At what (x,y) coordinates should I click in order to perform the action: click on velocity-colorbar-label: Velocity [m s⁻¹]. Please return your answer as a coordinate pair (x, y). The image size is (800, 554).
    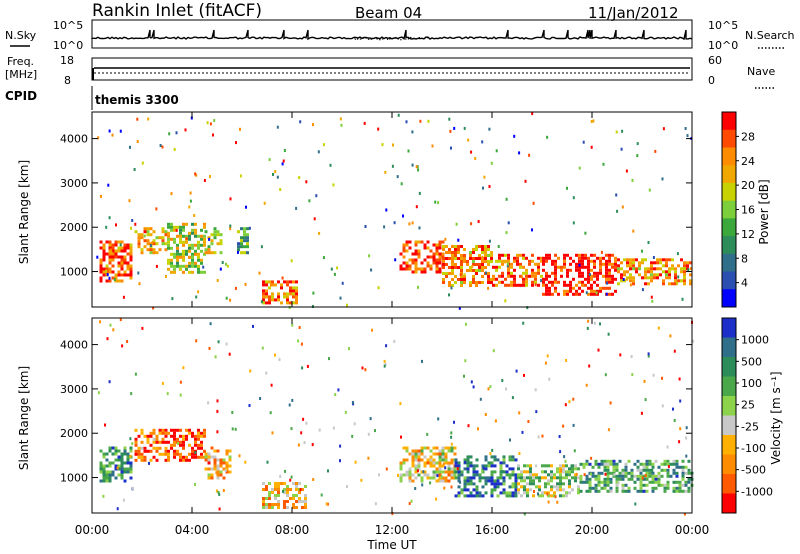
    Looking at the image, I should click on (776, 417).